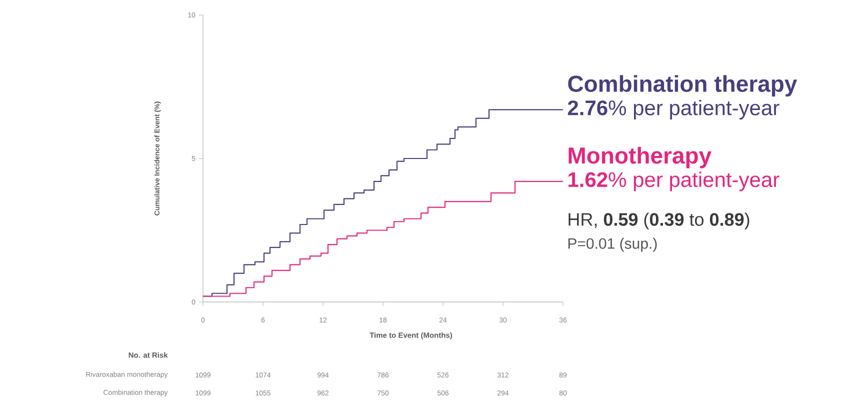 The height and width of the screenshot is (403, 841). What do you see at coordinates (640, 157) in the screenshot?
I see `series-label: Monotherapy` at bounding box center [640, 157].